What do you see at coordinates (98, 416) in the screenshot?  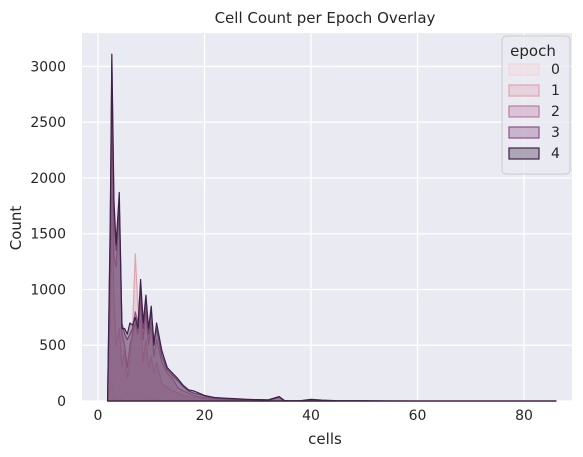 I see `x-tick-label: 0` at bounding box center [98, 416].